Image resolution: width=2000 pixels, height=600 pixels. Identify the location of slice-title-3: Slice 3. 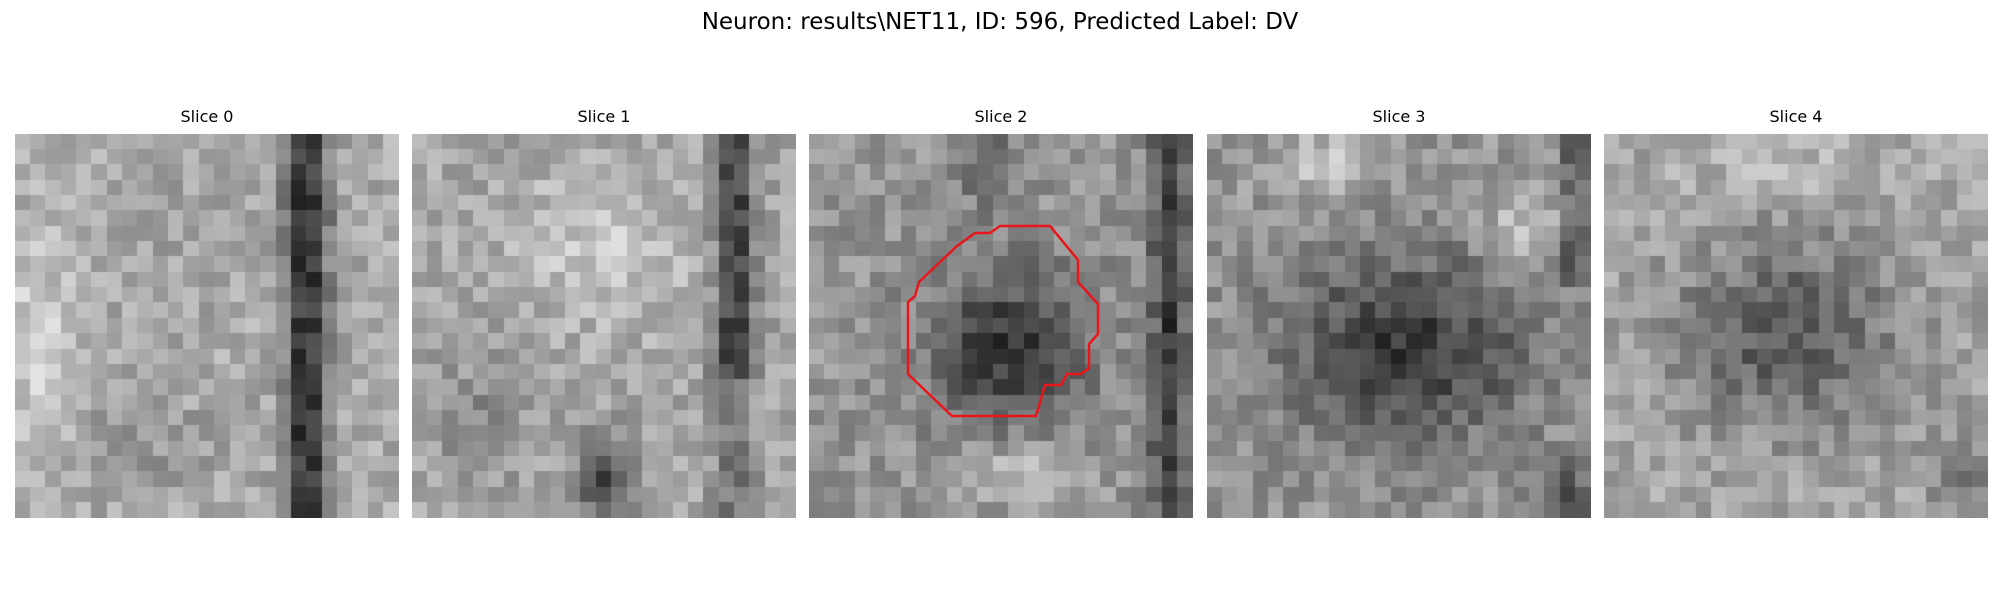
(1399, 116).